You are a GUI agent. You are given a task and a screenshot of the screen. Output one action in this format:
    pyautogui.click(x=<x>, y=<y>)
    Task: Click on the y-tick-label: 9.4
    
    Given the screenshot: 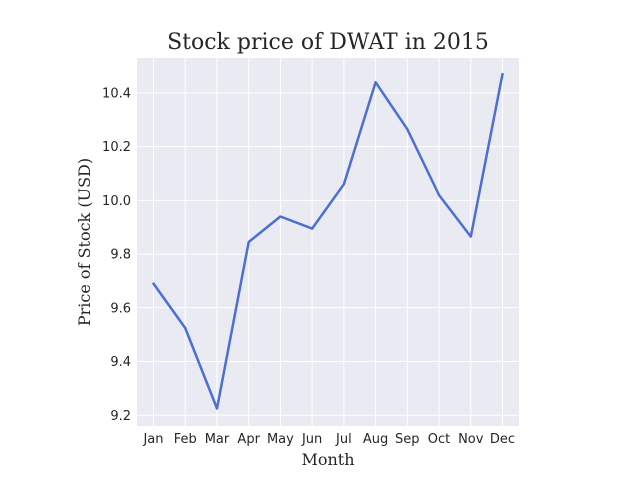 What is the action you would take?
    pyautogui.click(x=120, y=362)
    